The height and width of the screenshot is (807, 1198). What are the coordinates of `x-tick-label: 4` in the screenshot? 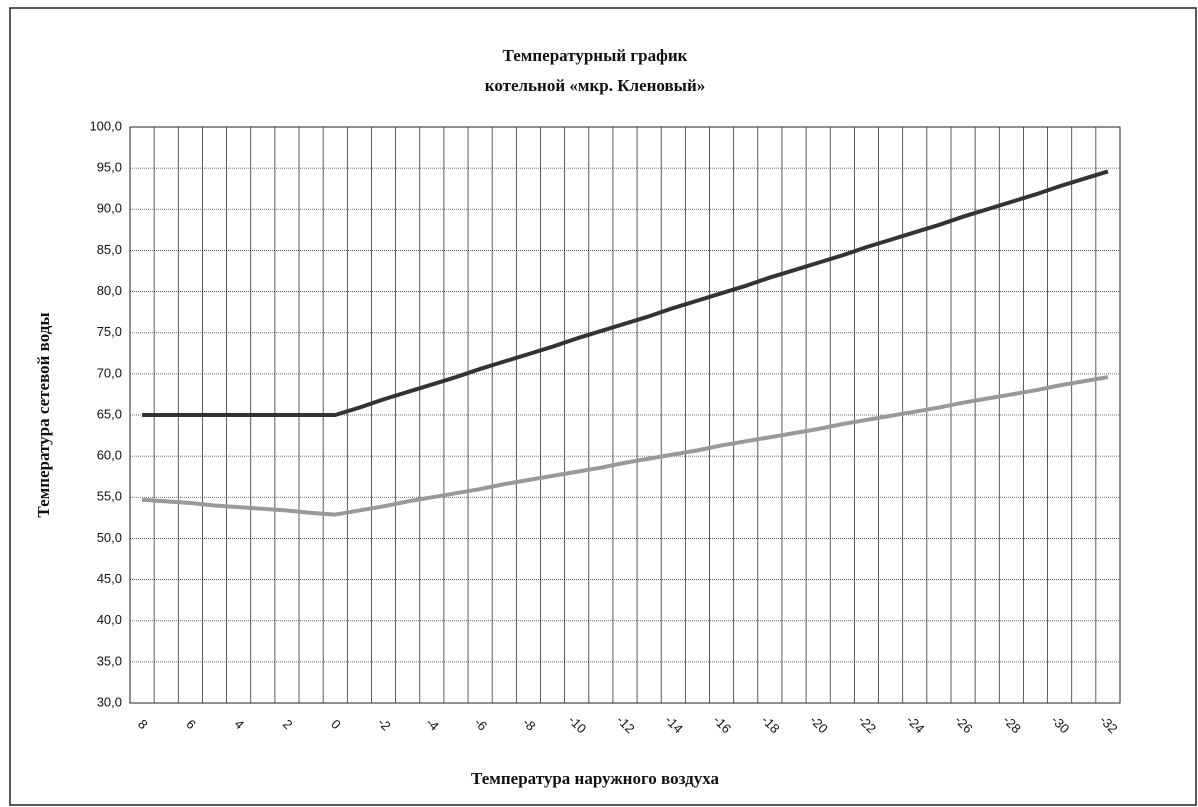 It's located at (240, 724).